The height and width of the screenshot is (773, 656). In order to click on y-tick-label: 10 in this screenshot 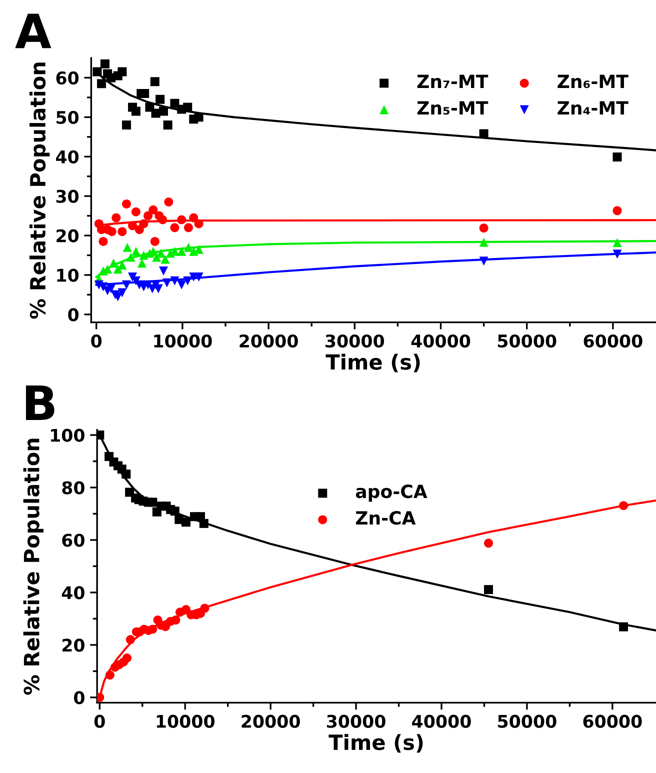, I will do `click(68, 275)`.